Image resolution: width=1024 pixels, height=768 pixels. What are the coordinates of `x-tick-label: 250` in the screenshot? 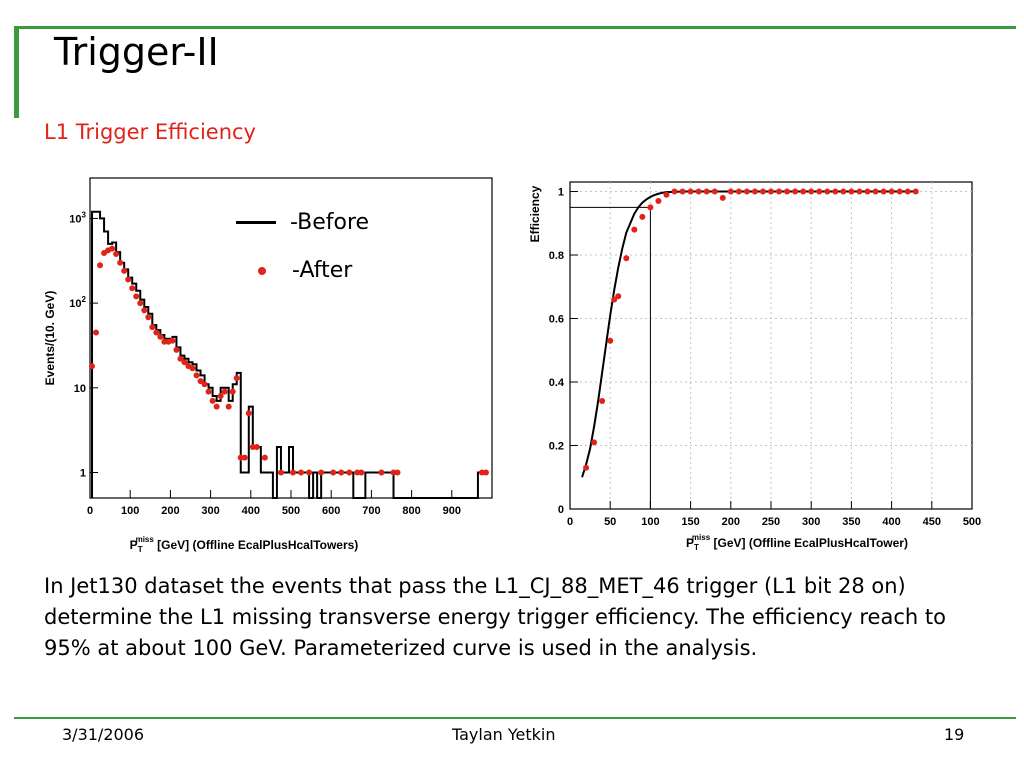 It's located at (771, 522).